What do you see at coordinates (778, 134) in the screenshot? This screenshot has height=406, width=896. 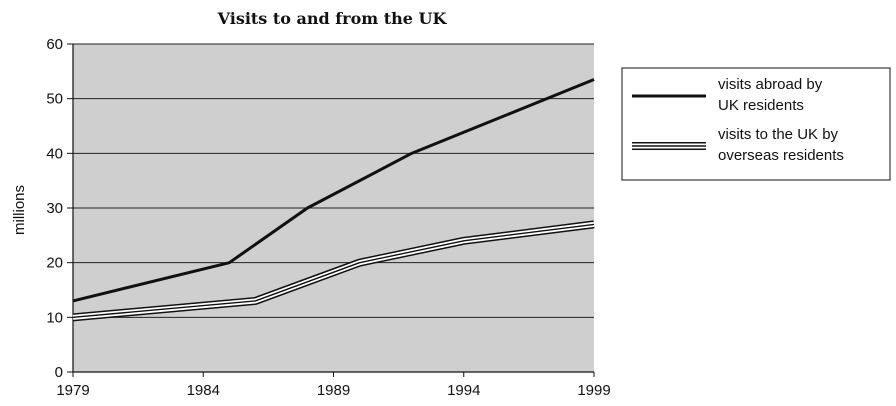 I see `legend-label-2-line-1: visits to the UK by` at bounding box center [778, 134].